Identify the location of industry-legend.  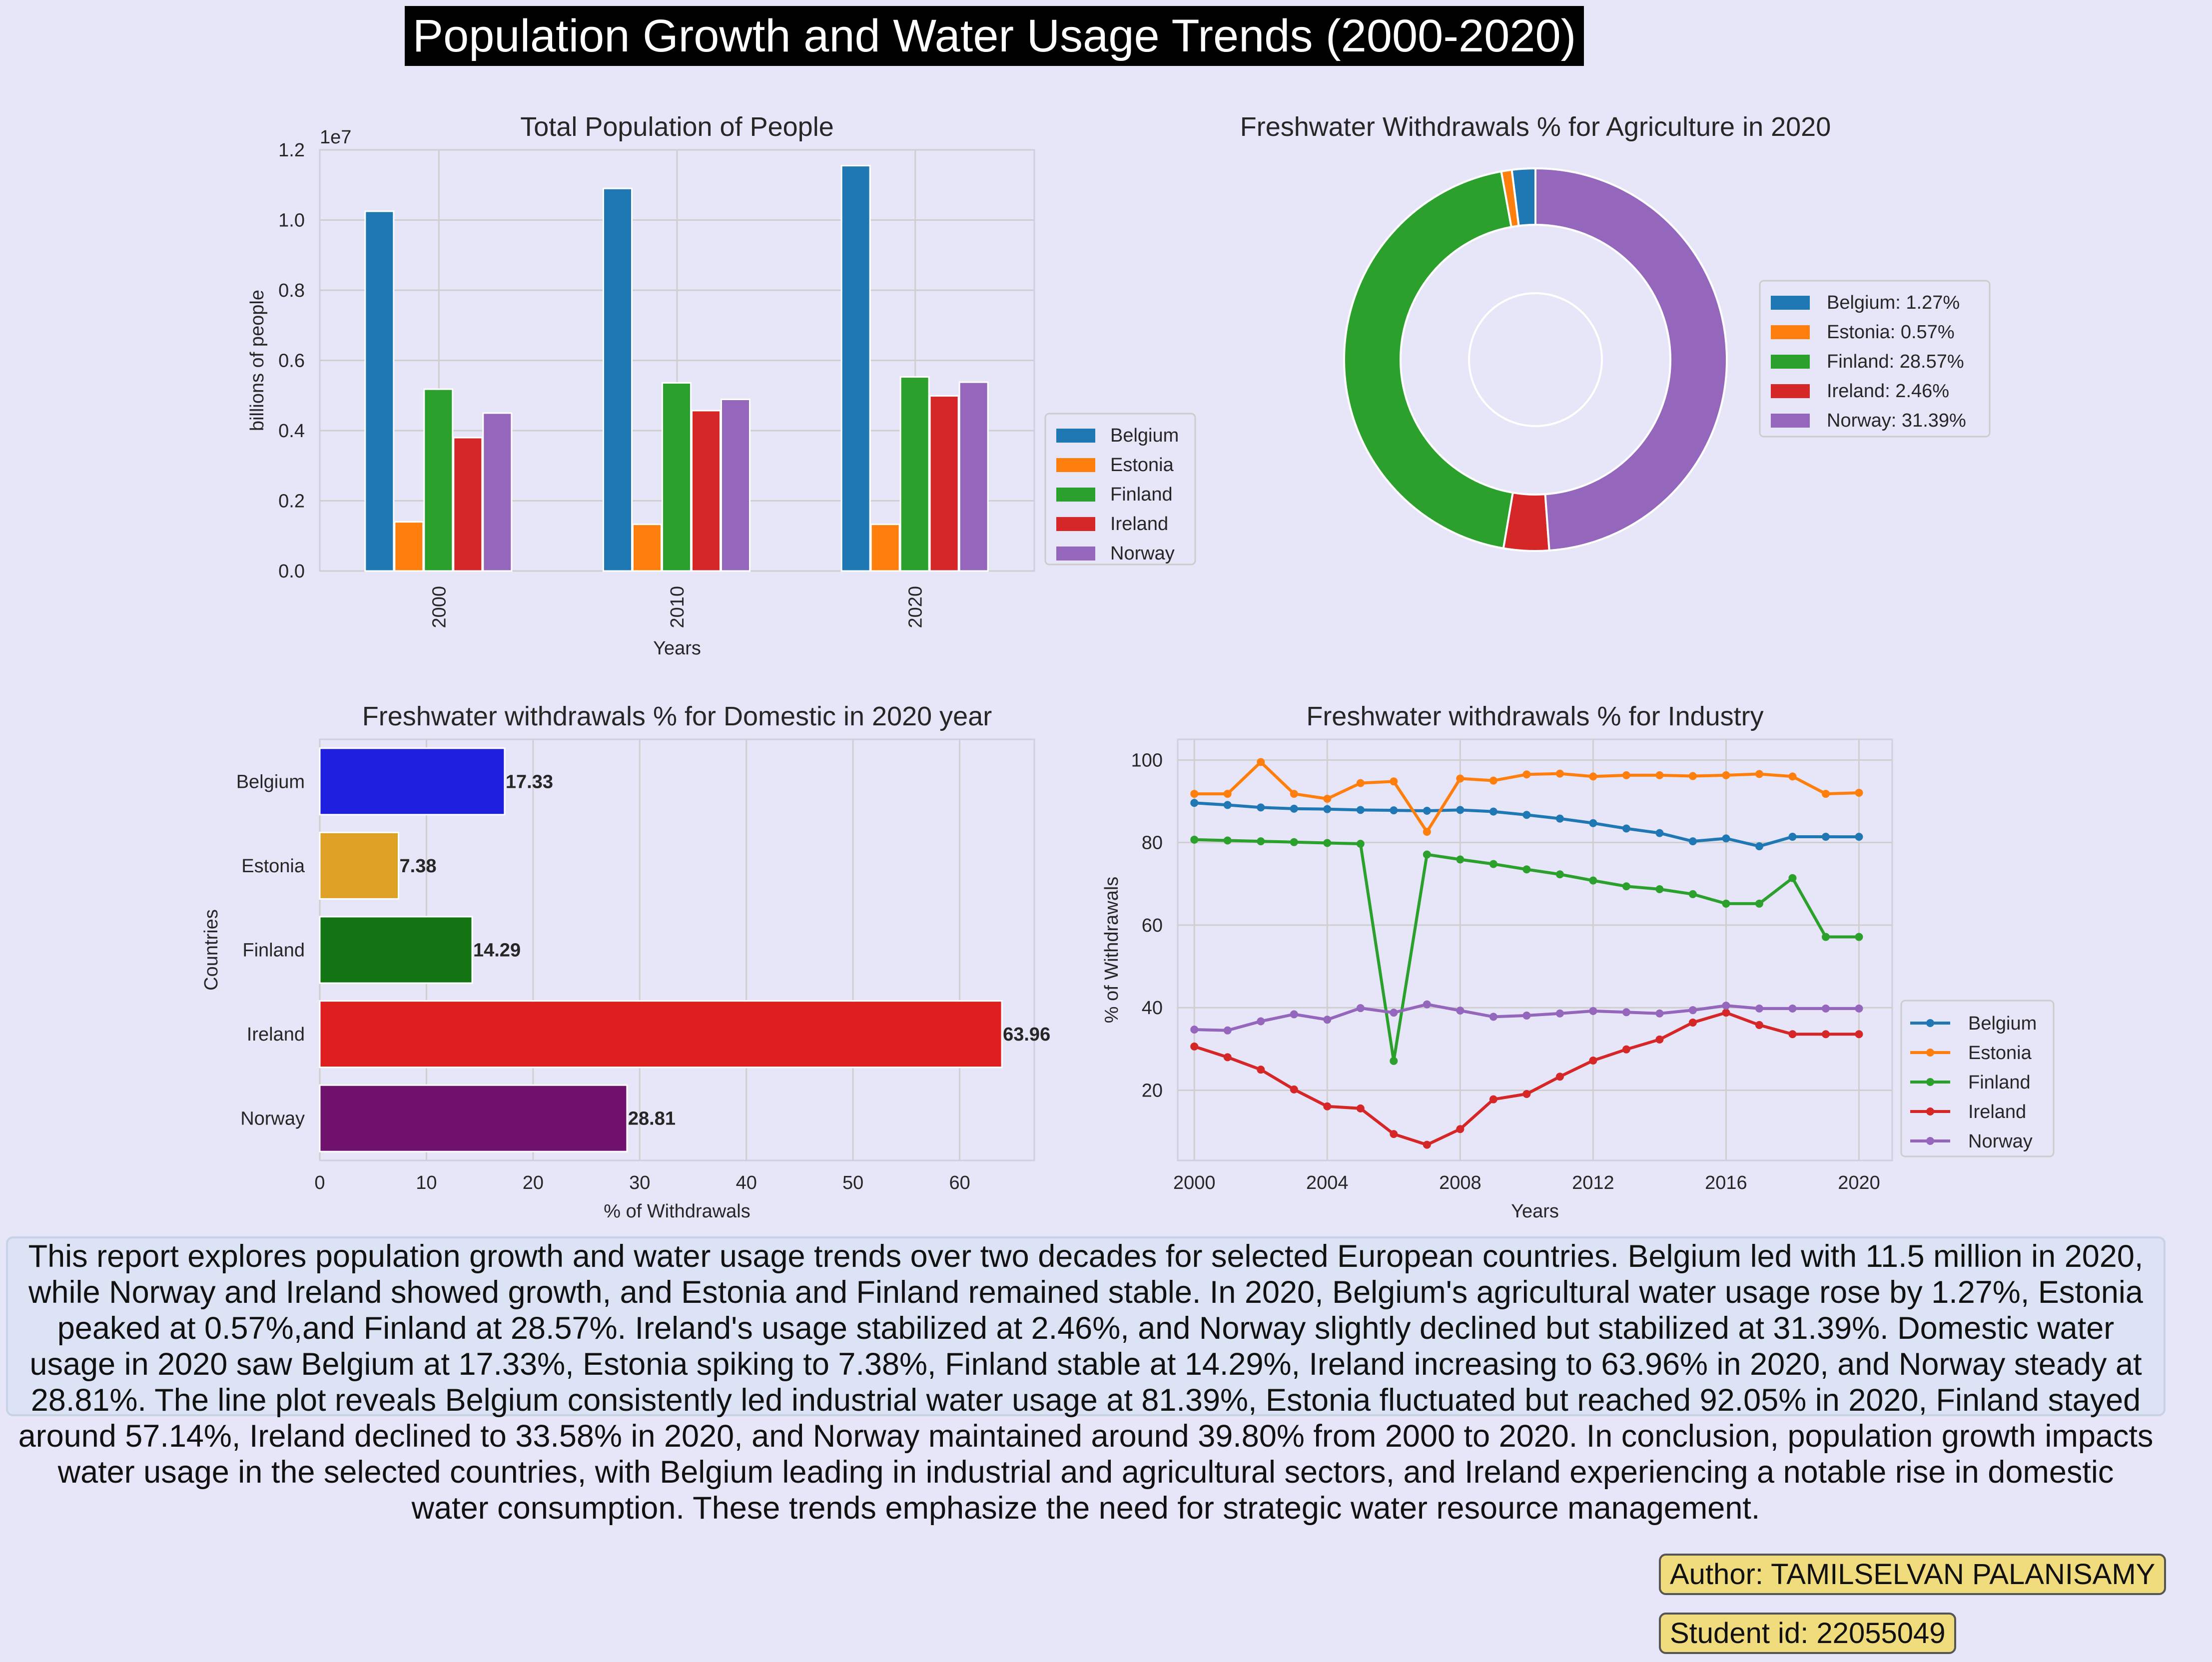
(1978, 1078).